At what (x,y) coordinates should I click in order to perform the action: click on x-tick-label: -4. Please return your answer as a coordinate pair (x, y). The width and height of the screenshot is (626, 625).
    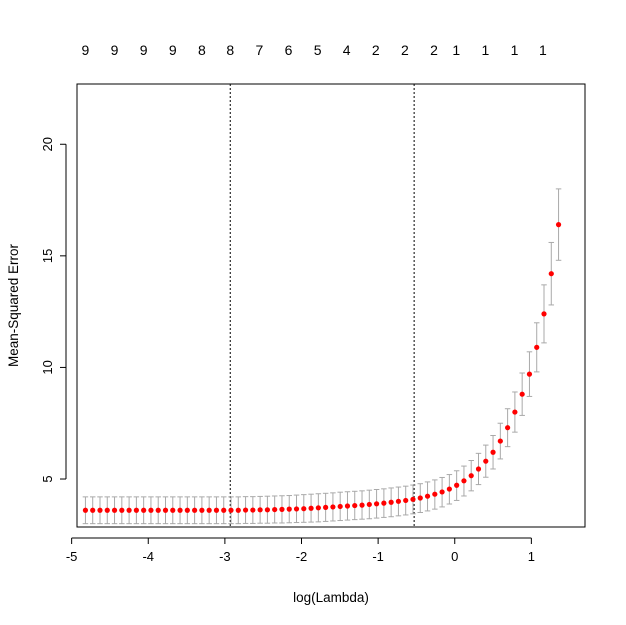
    Looking at the image, I should click on (148, 556).